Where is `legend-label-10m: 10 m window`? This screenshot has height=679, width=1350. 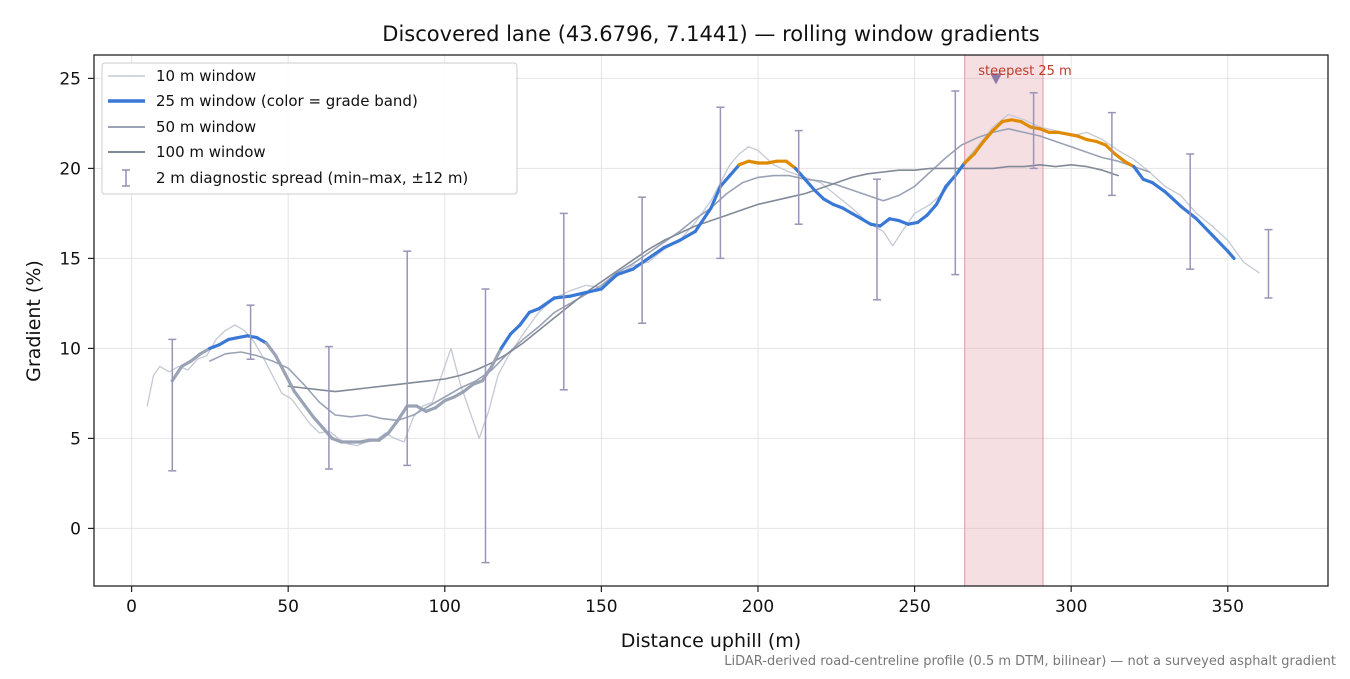
legend-label-10m: 10 m window is located at coordinates (206, 76).